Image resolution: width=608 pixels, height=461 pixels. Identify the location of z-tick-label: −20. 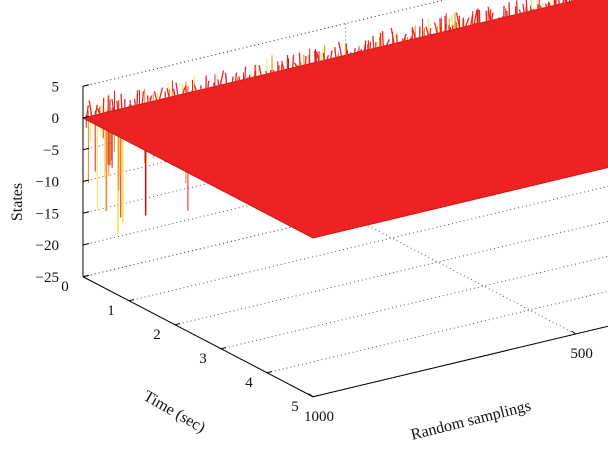
(47, 246).